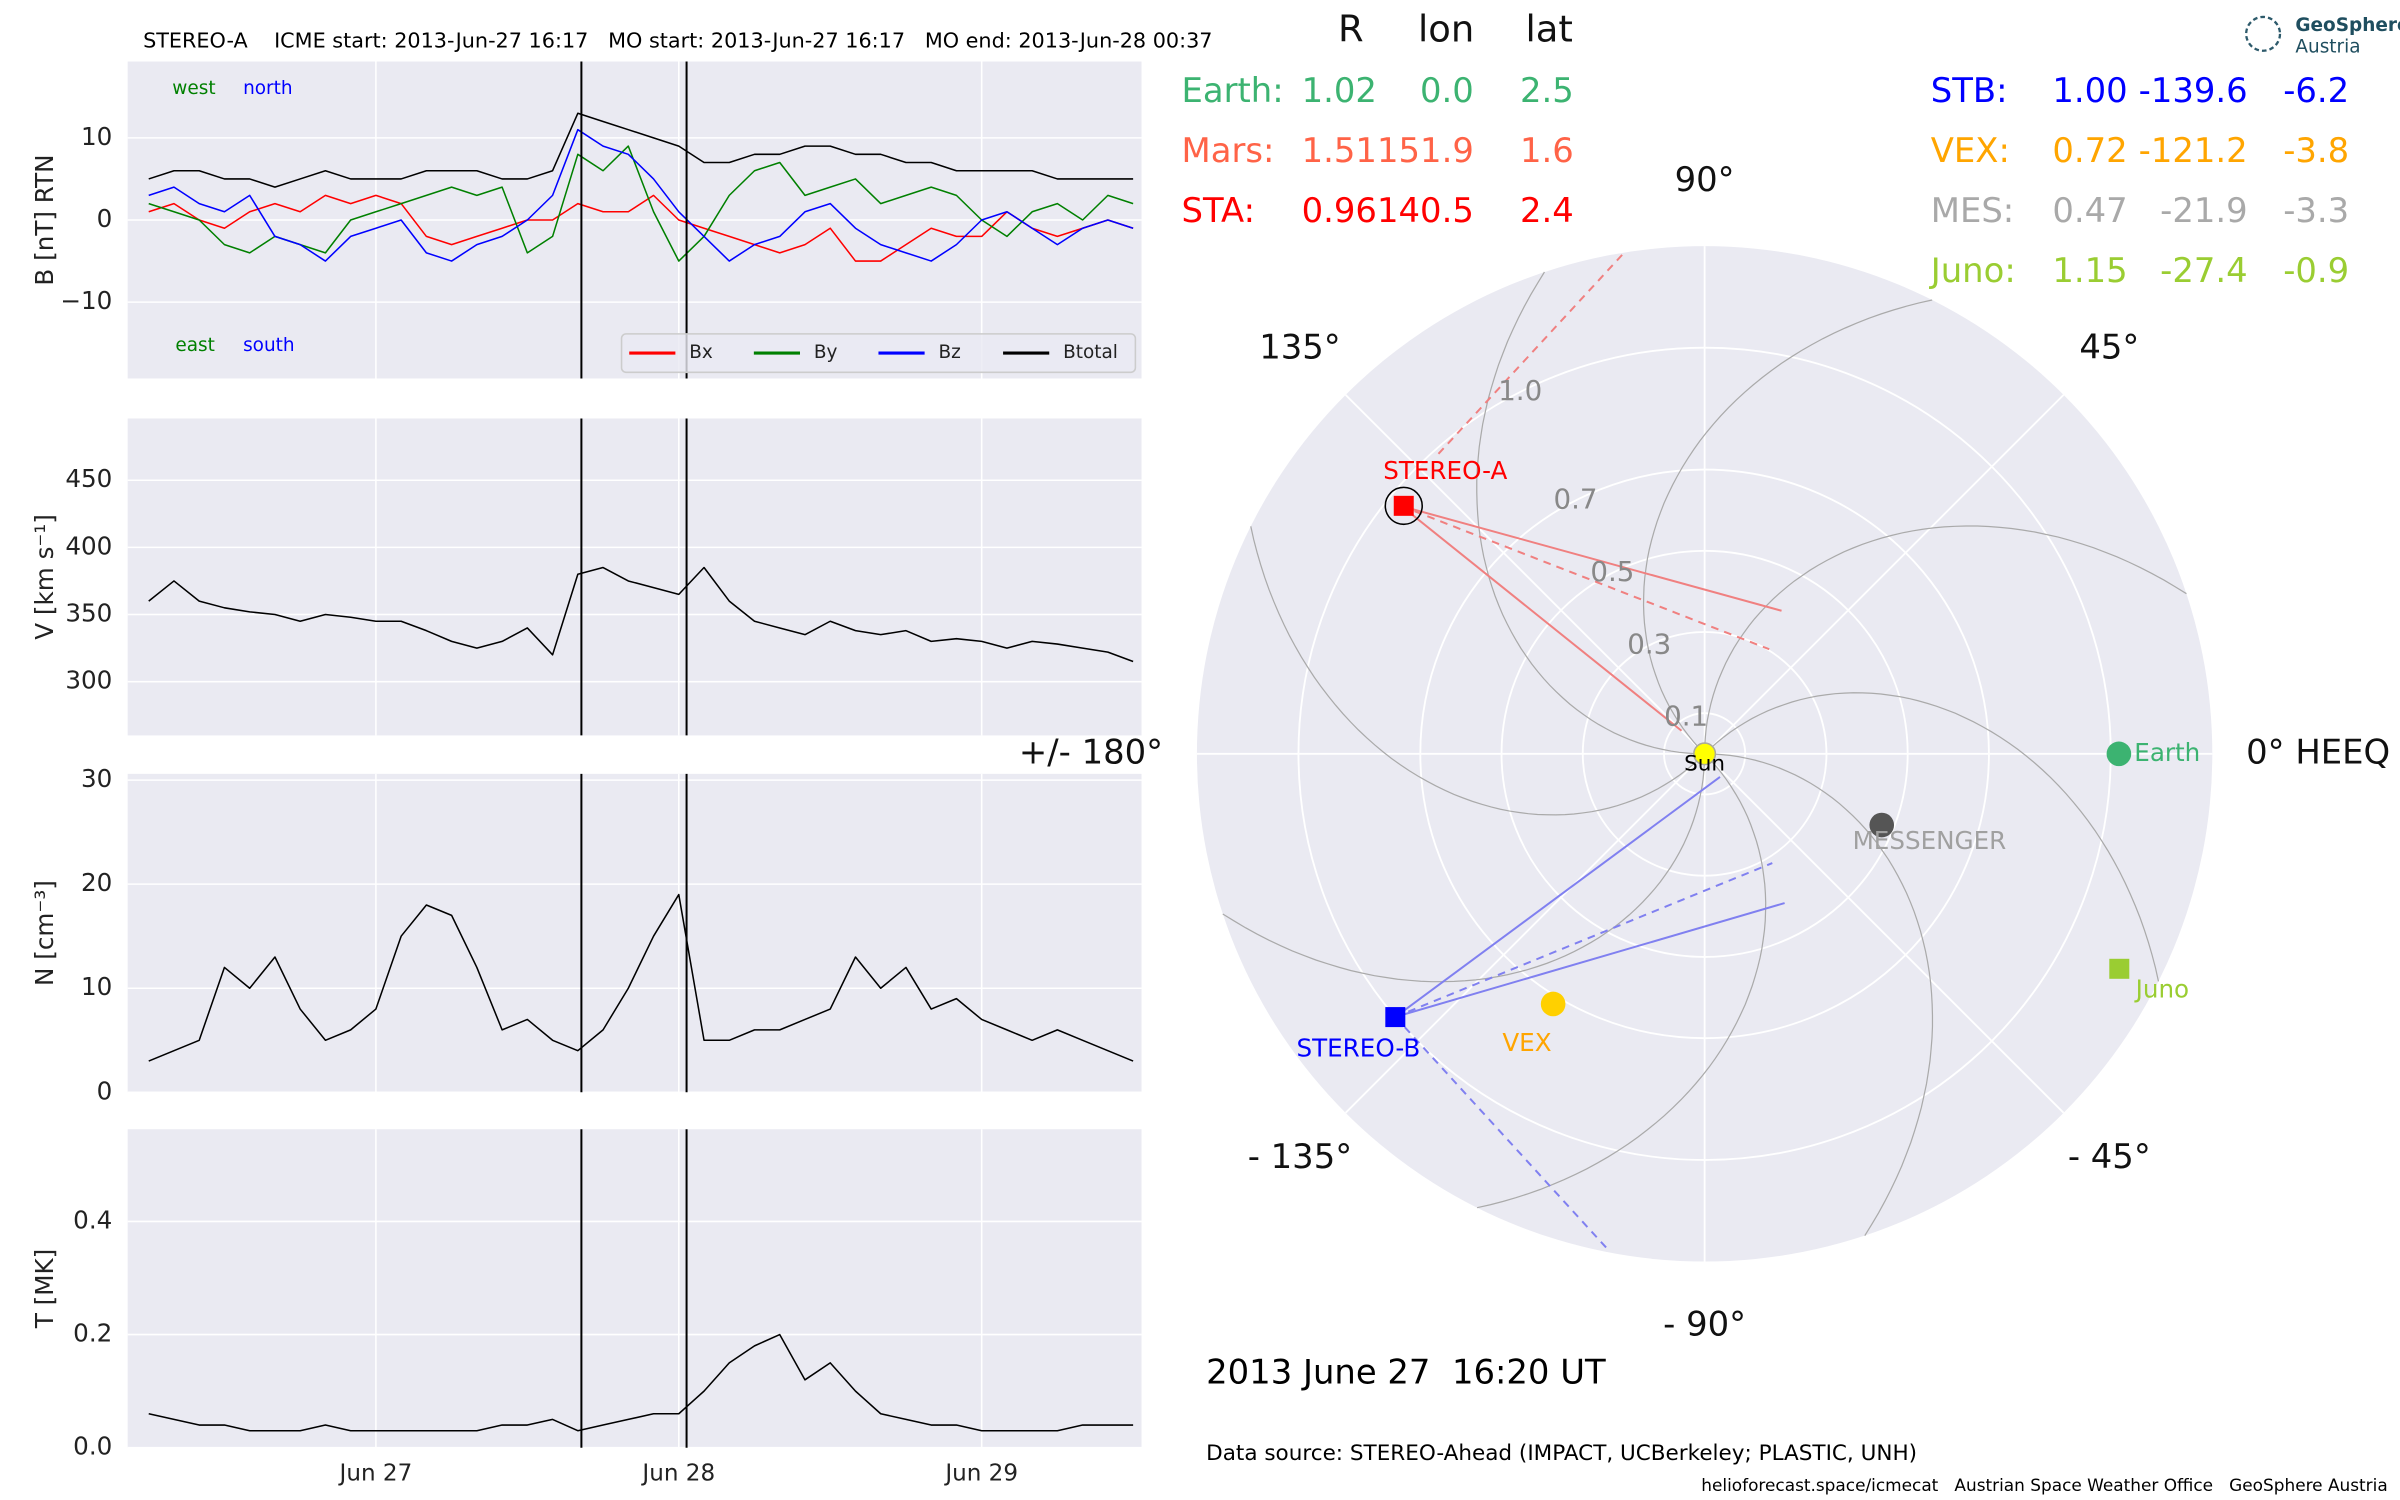 This screenshot has width=2400, height=1500. Describe the element at coordinates (92, 1219) in the screenshot. I see `y-tick-label: 0.4` at that location.